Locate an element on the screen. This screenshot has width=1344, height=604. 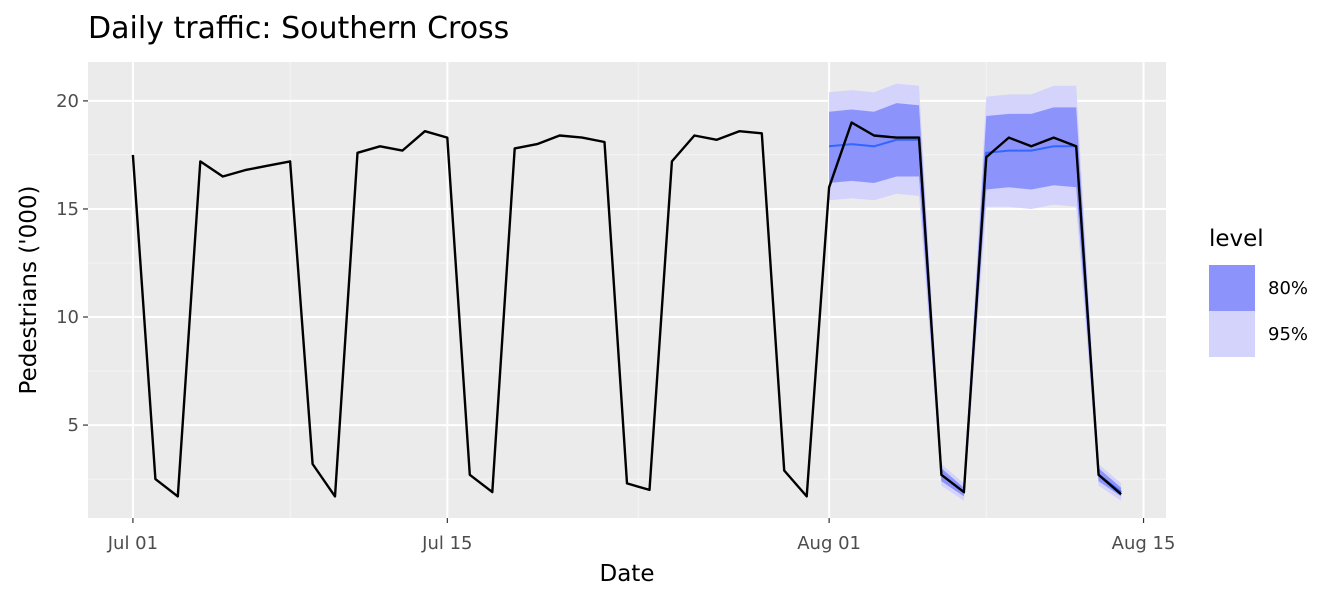
legend-title: level is located at coordinates (1236, 239).